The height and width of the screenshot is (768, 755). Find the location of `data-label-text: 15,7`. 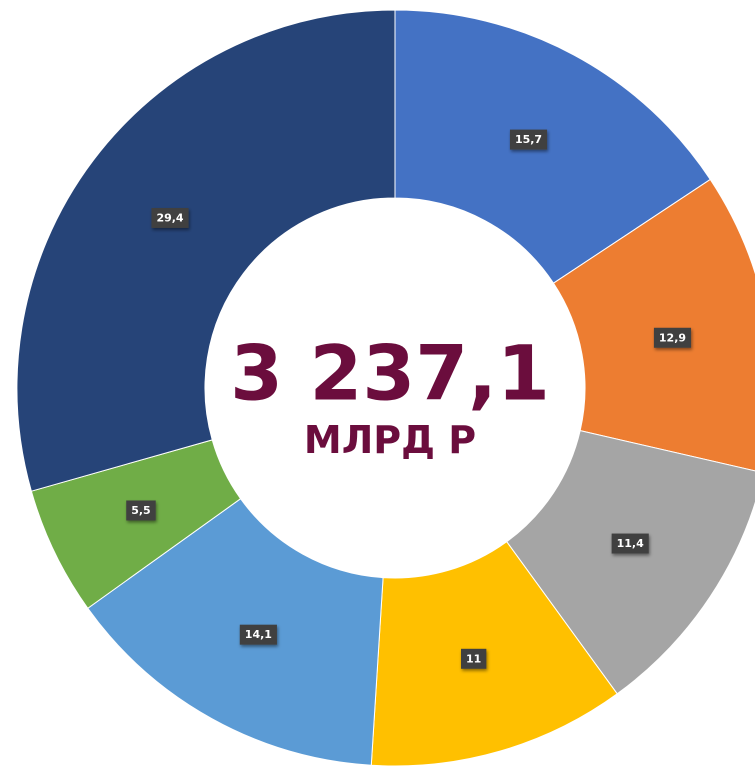

data-label-text: 15,7 is located at coordinates (528, 139).